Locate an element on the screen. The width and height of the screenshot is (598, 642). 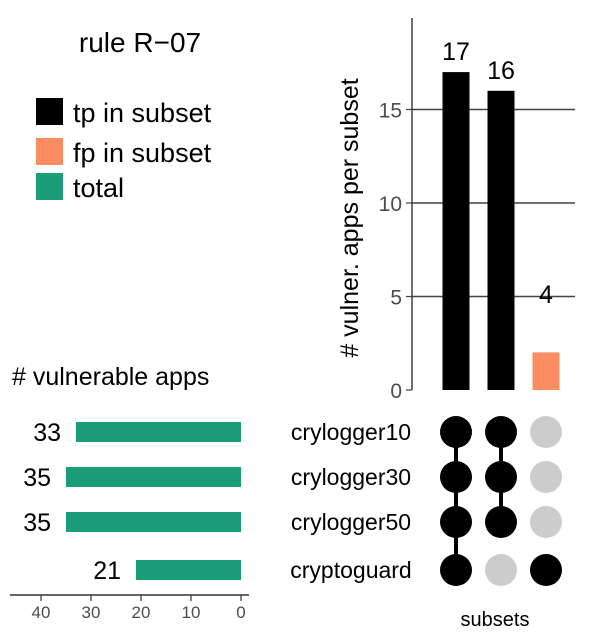
set-name-label: crylogger10 is located at coordinates (351, 432).